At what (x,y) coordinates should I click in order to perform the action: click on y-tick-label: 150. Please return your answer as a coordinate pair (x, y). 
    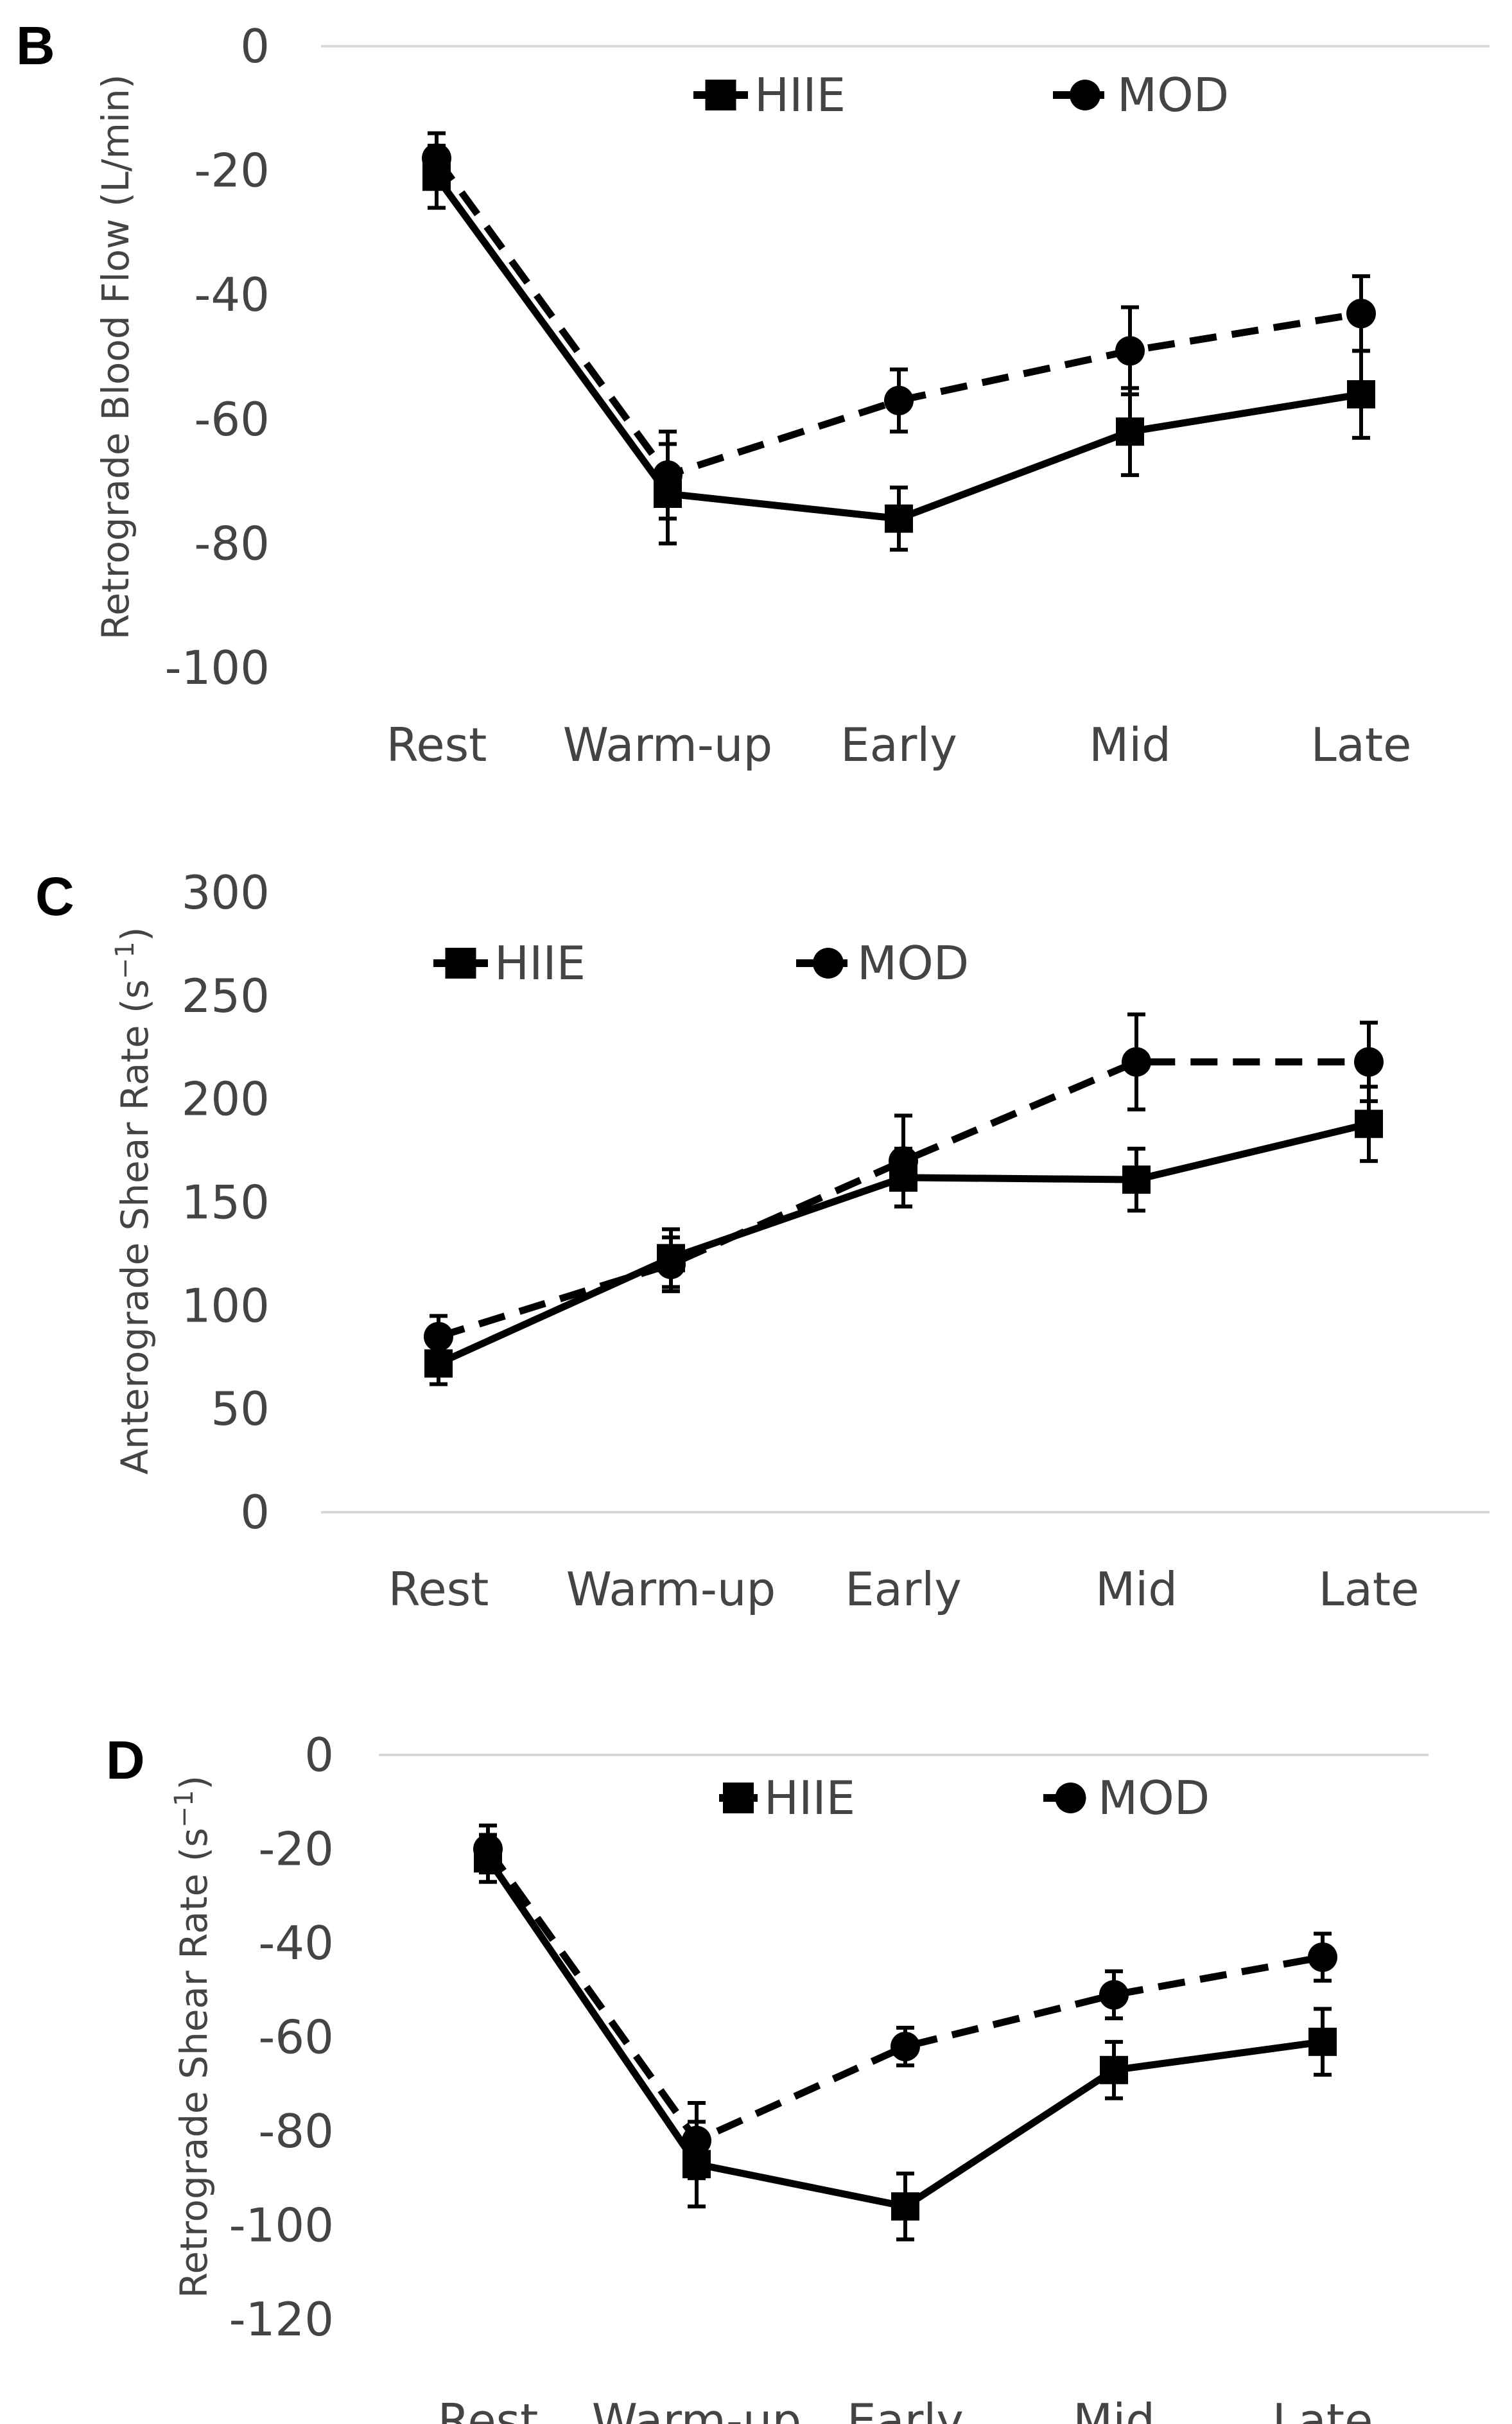
    Looking at the image, I should click on (226, 1203).